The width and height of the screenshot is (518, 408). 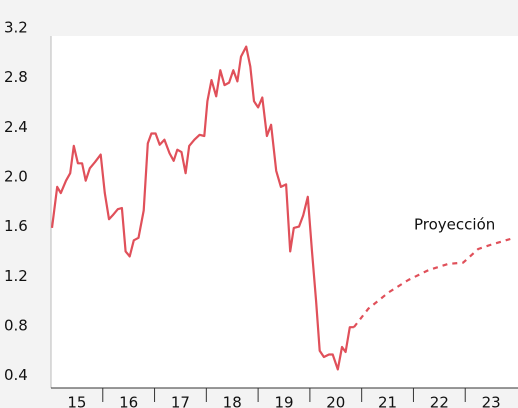 I want to click on annotation: Proyección, so click(x=454, y=225).